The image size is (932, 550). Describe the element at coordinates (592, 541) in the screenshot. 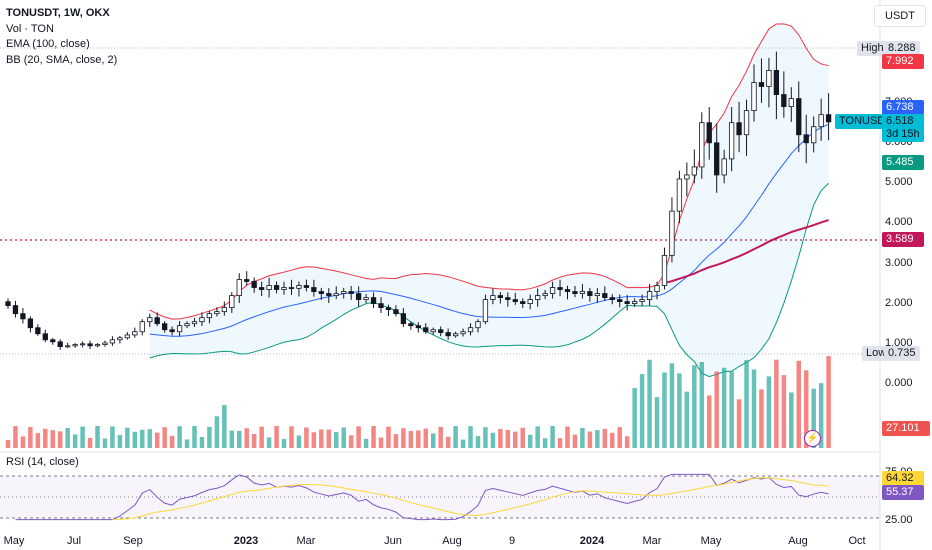

I see `time-axis-label: 2024` at that location.